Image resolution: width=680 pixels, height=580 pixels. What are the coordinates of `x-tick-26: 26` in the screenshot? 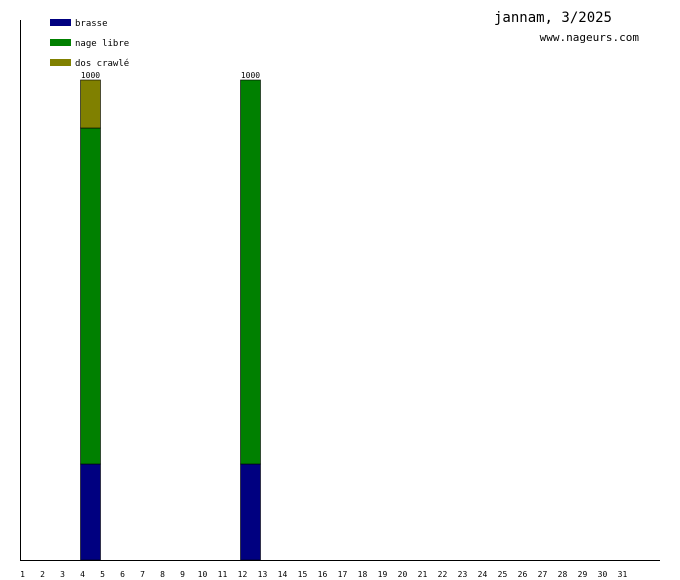 It's located at (523, 574).